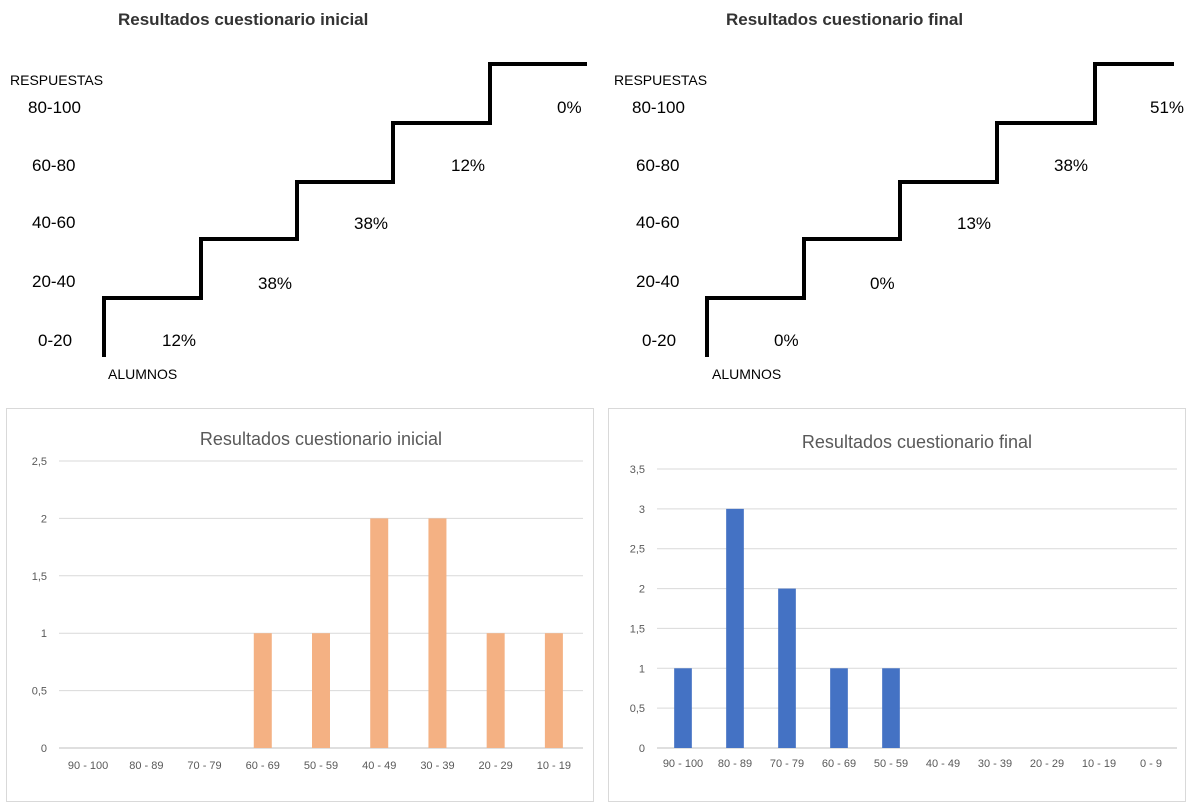 The width and height of the screenshot is (1186, 806). I want to click on step-value: 13%, so click(974, 223).